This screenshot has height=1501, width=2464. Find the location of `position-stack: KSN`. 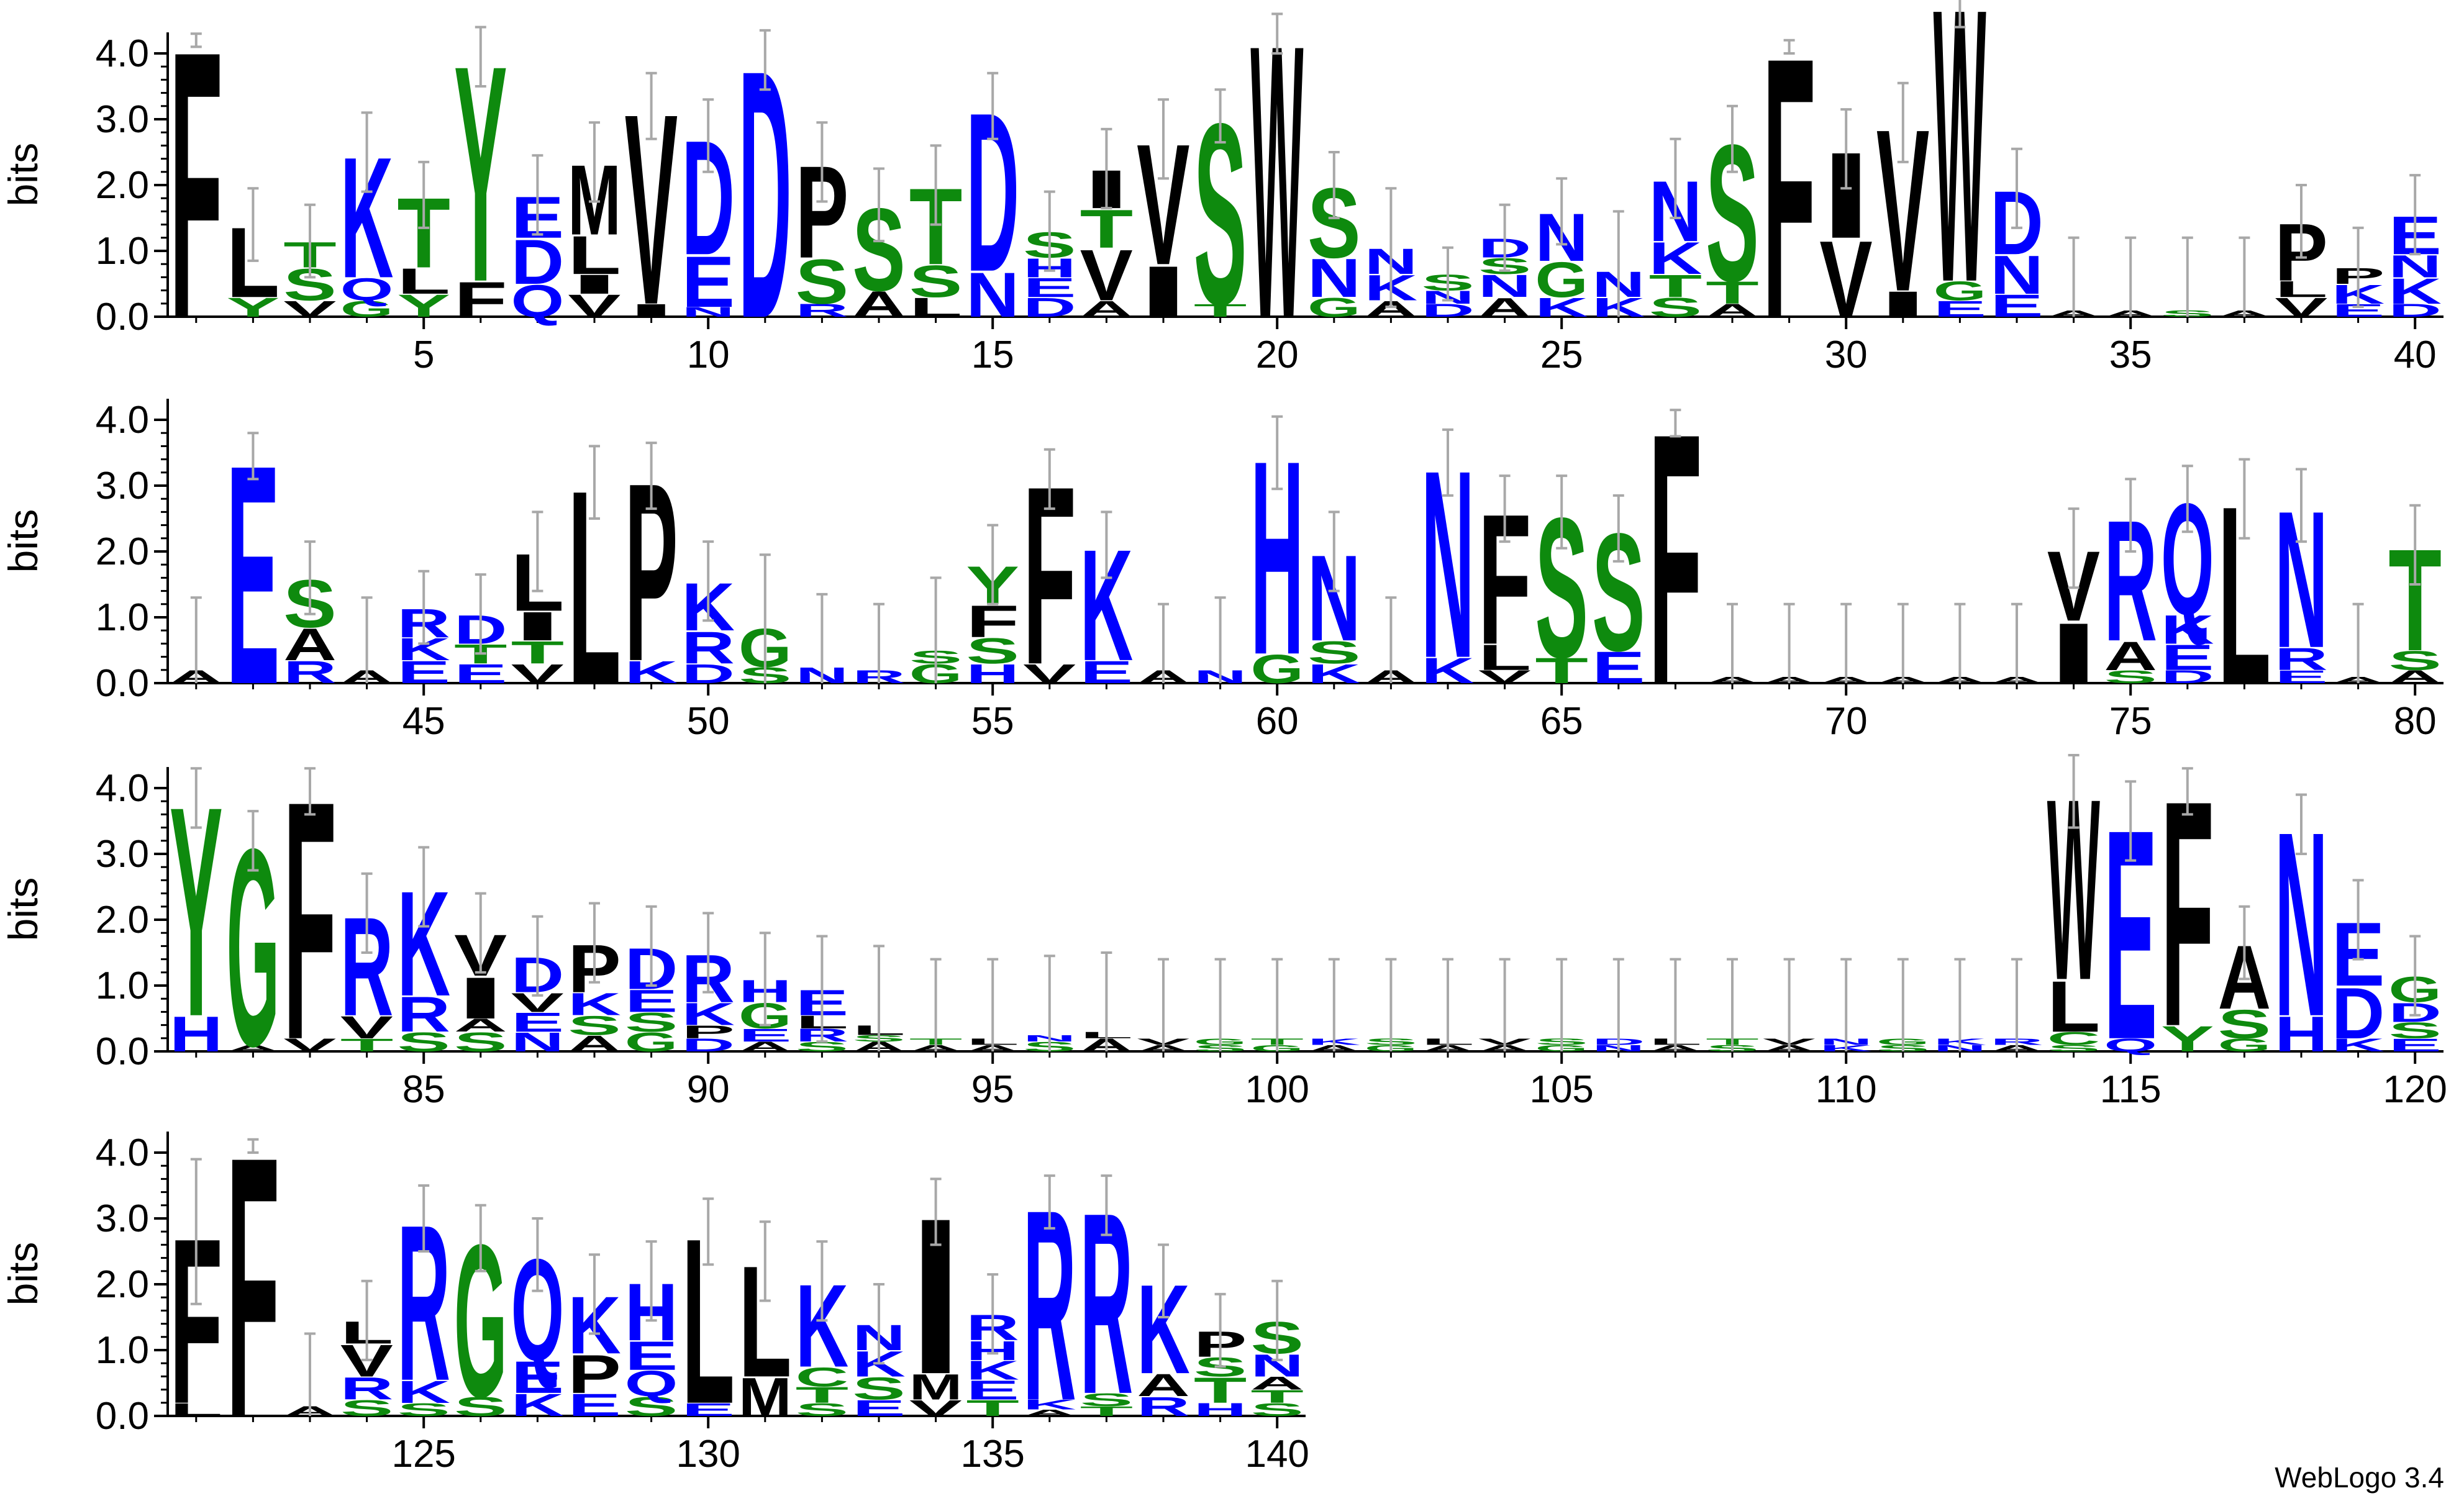

position-stack: KSN is located at coordinates (1334, 609).